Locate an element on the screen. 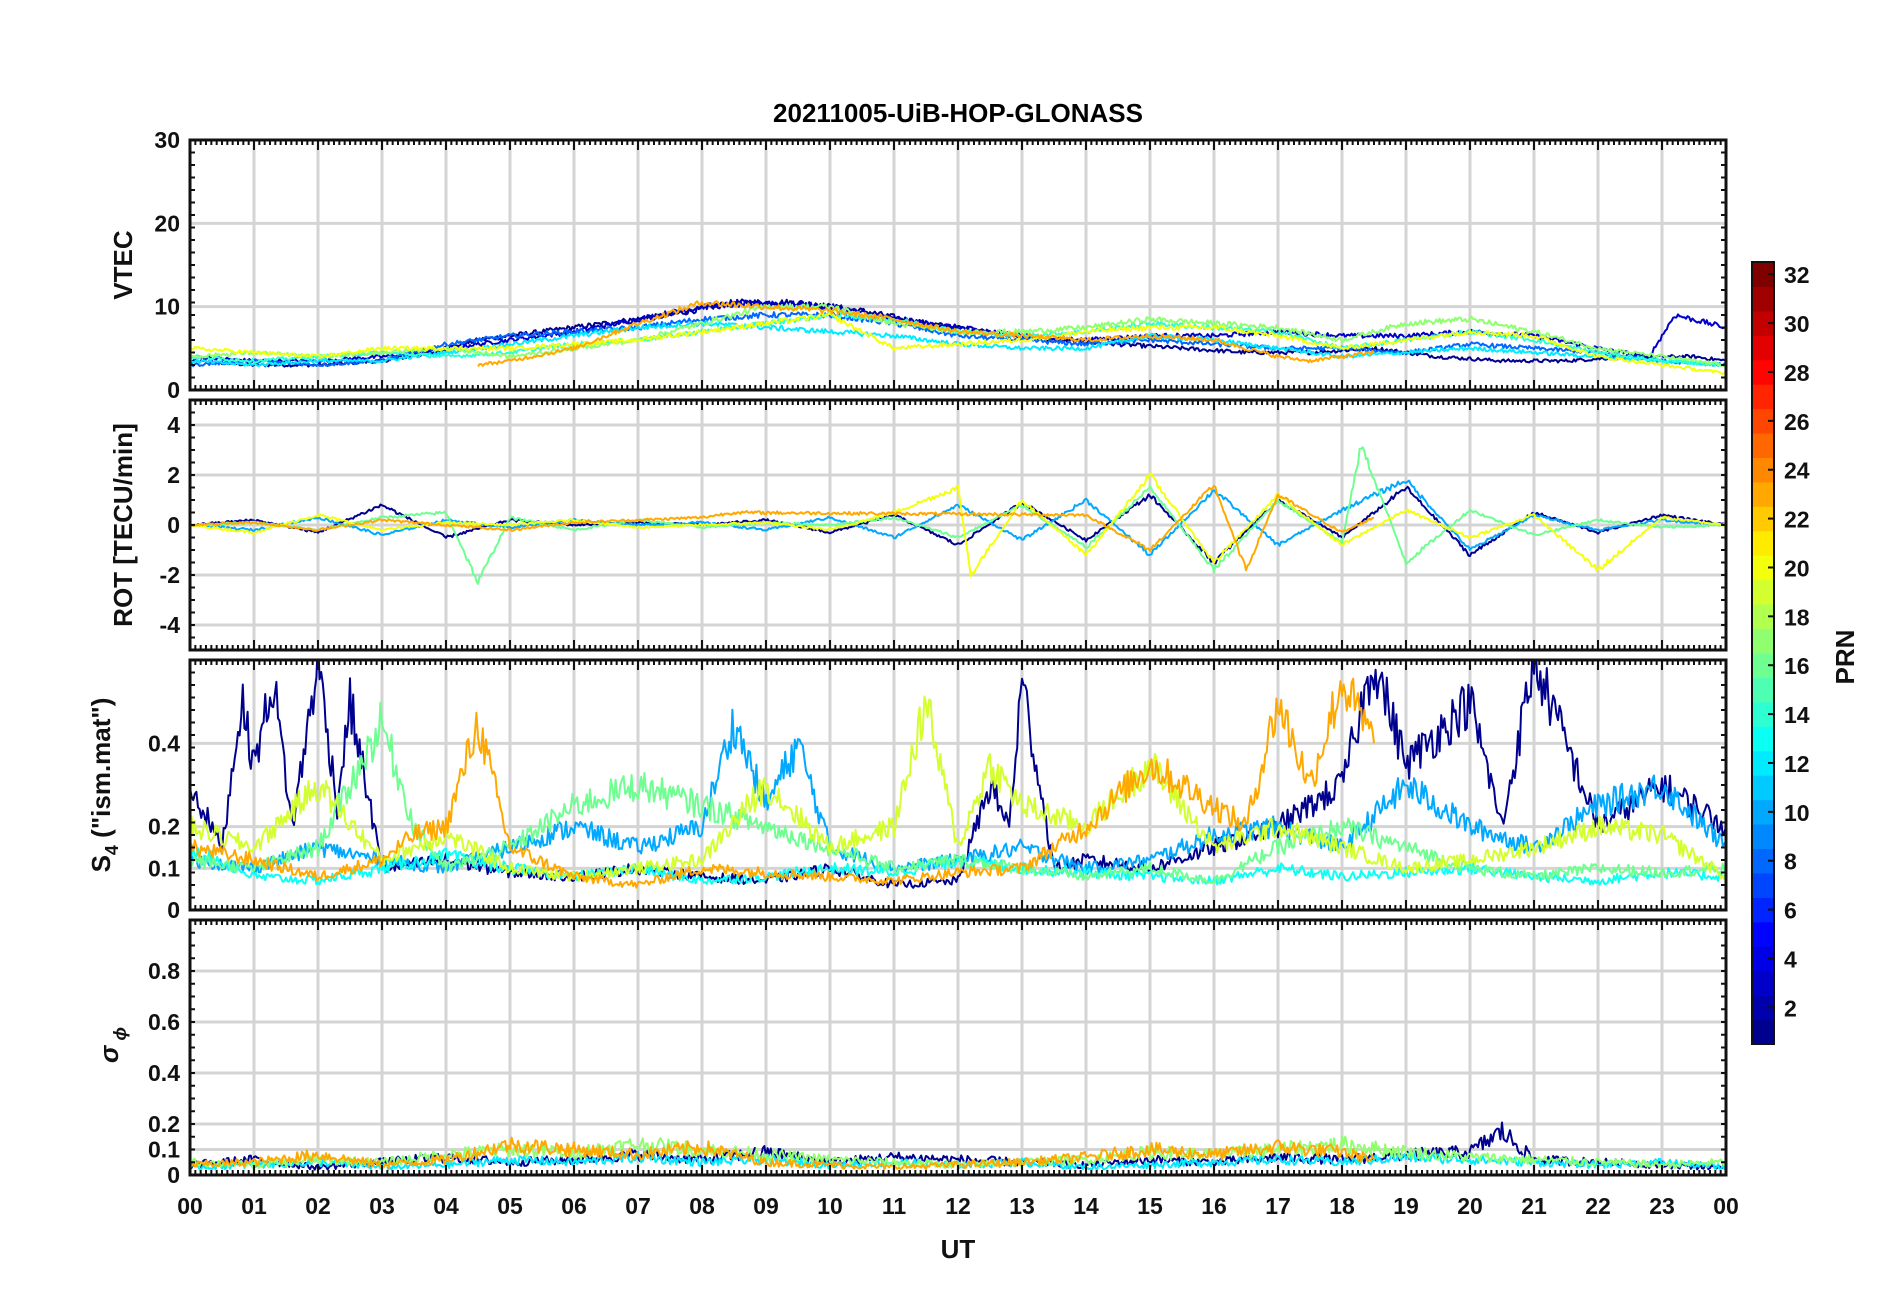  colorbar-frame is located at coordinates (1763, 653).